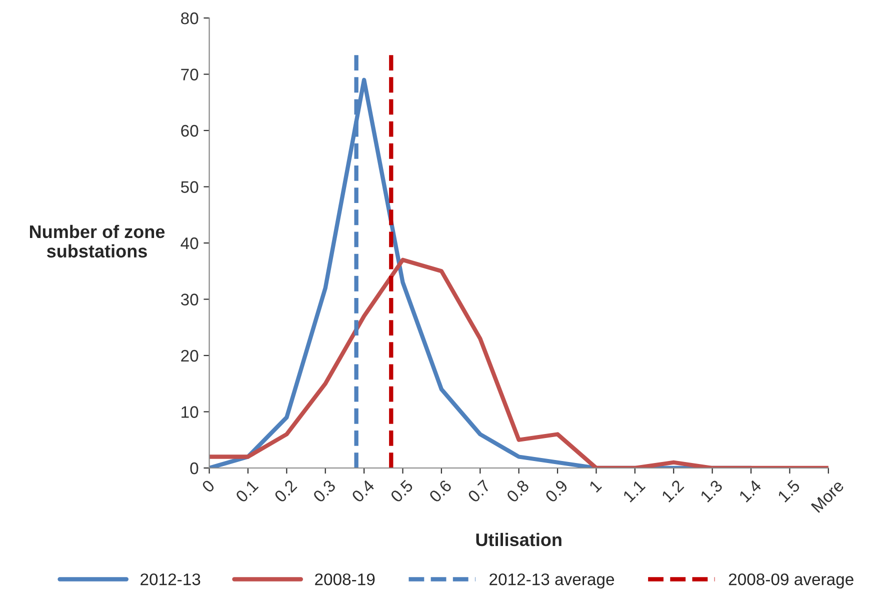 The width and height of the screenshot is (872, 600). Describe the element at coordinates (189, 243) in the screenshot. I see `y-tick-label: 40` at that location.